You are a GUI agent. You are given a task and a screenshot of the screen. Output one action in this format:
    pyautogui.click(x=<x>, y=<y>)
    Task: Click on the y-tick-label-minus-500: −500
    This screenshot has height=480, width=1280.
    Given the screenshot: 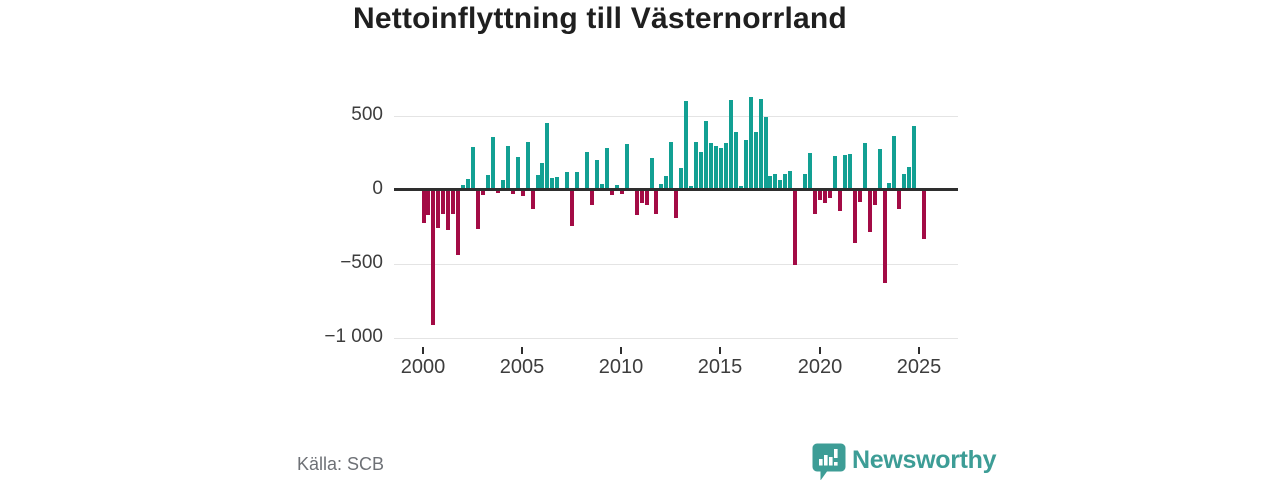 What is the action you would take?
    pyautogui.click(x=361, y=262)
    